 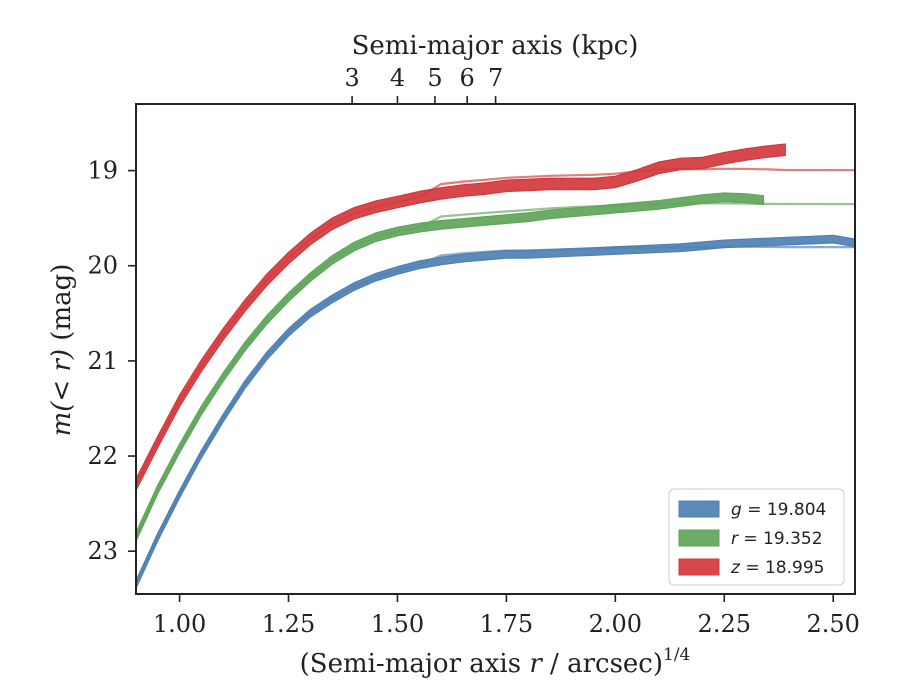 I want to click on x-tick-label: 2.00, so click(x=615, y=624).